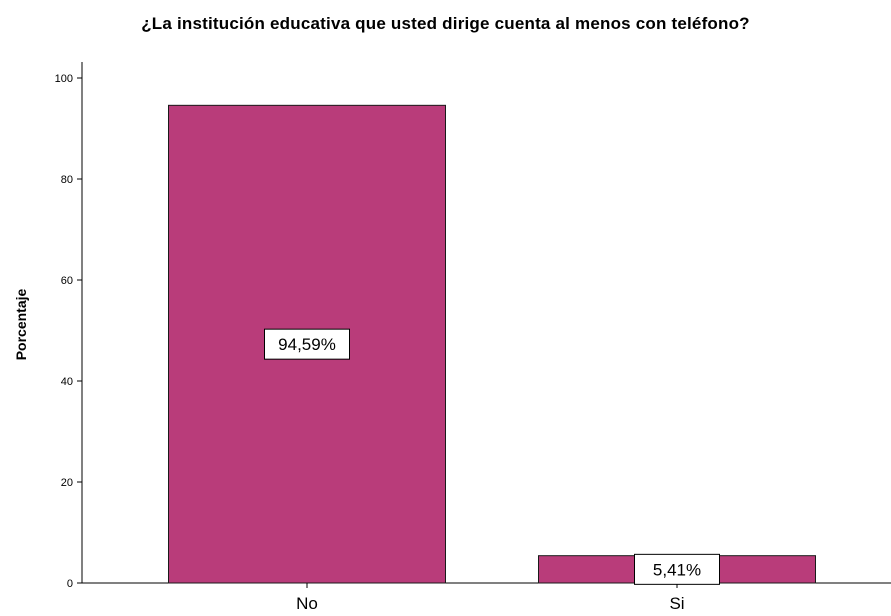 The width and height of the screenshot is (891, 616). What do you see at coordinates (21, 324) in the screenshot?
I see `y-axis-title: Porcentaje` at bounding box center [21, 324].